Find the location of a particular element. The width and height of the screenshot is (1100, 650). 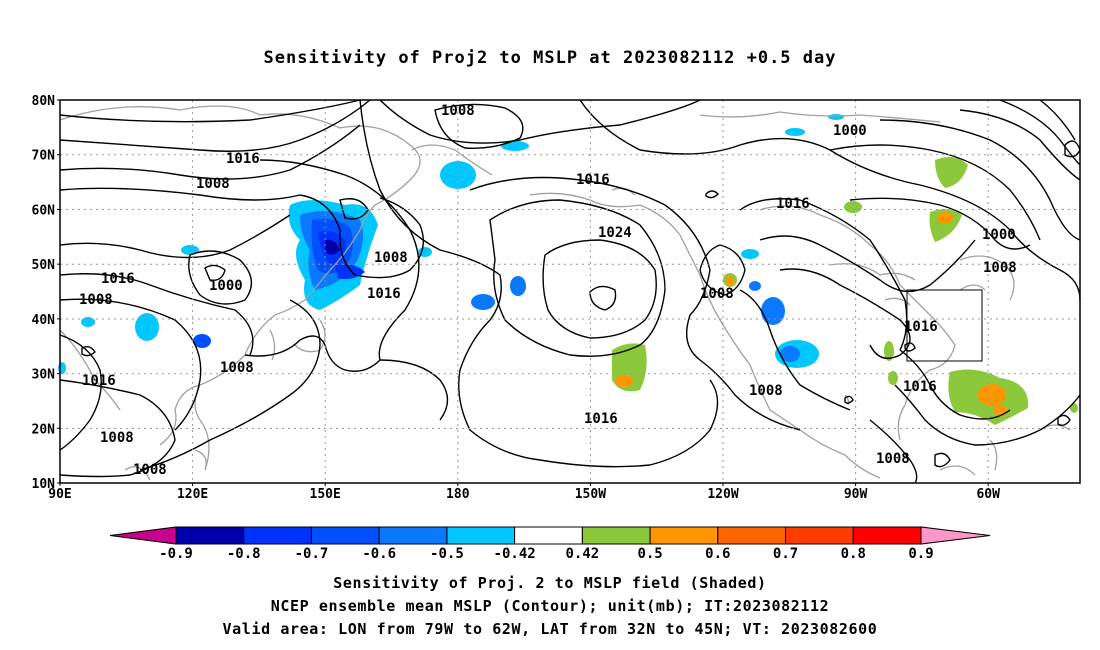

contour-label-1016-subtropic: 1016 is located at coordinates (601, 419).